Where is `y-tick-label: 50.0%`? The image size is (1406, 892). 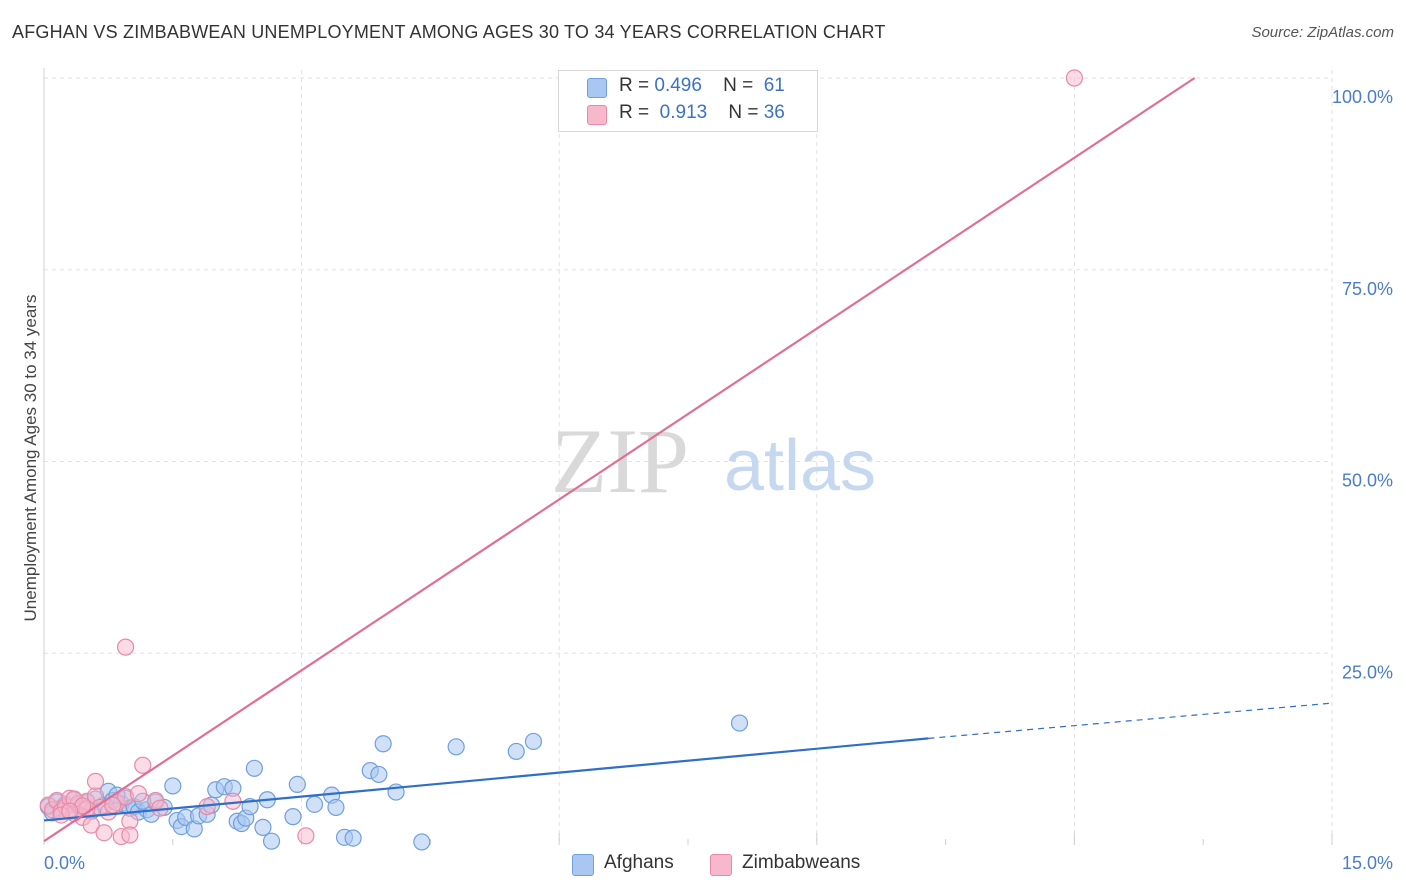
y-tick-label: 50.0% is located at coordinates (1367, 481).